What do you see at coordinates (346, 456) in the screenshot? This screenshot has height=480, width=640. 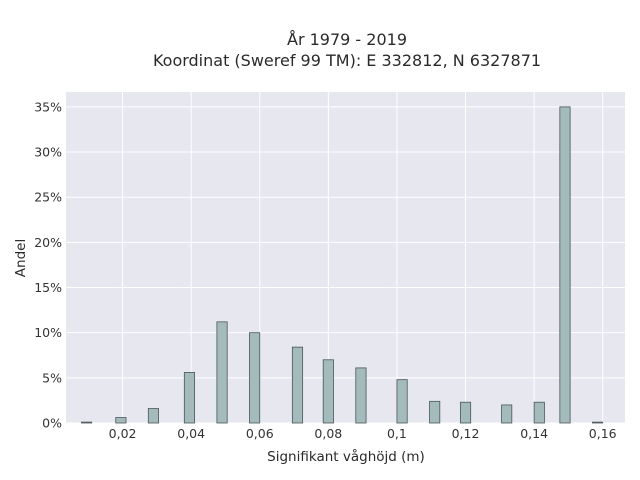 I see `x-axis-title: Signifikant våghöjd (m)` at bounding box center [346, 456].